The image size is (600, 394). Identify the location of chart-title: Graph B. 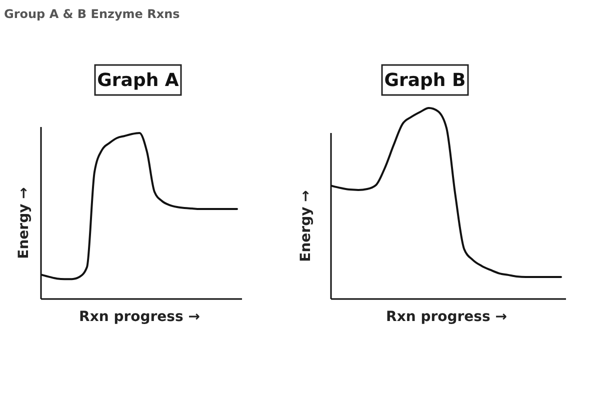
(425, 80).